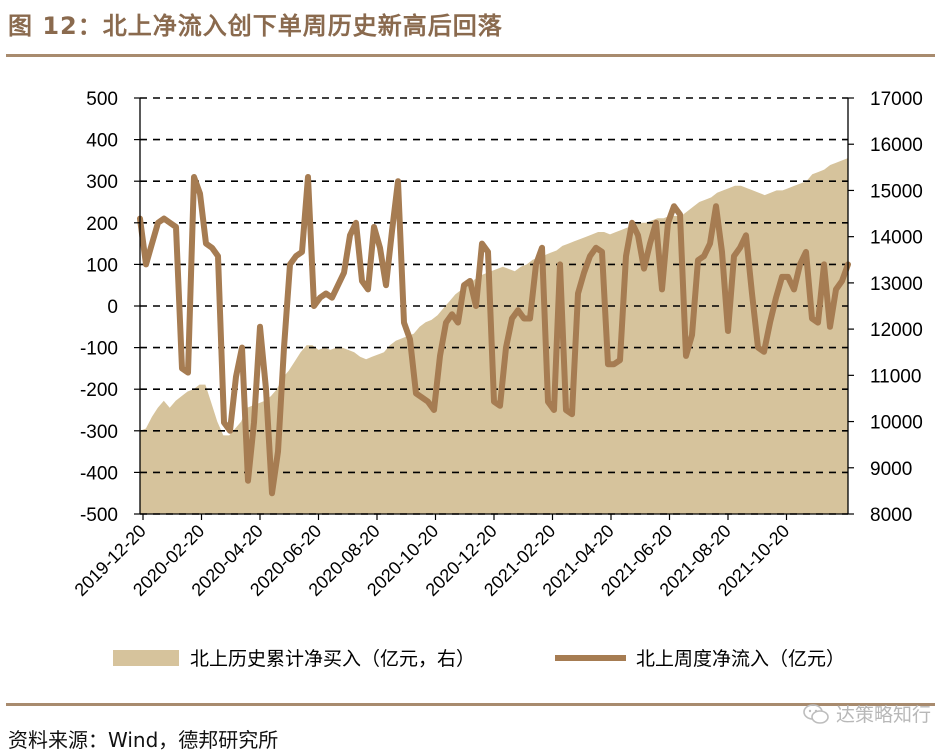  I want to click on right-tick-label: 11000, so click(895, 376).